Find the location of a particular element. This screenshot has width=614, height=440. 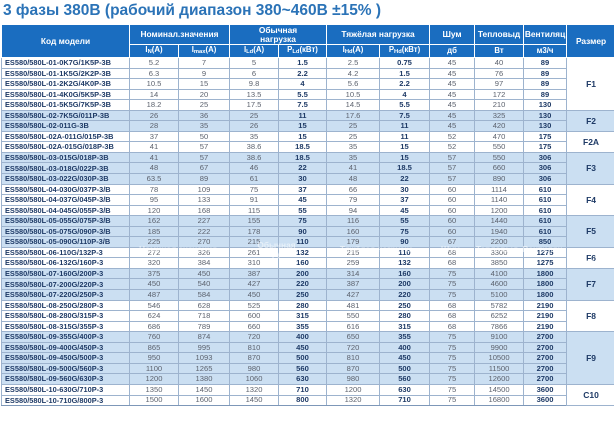

value-cell: 628 is located at coordinates (204, 305).